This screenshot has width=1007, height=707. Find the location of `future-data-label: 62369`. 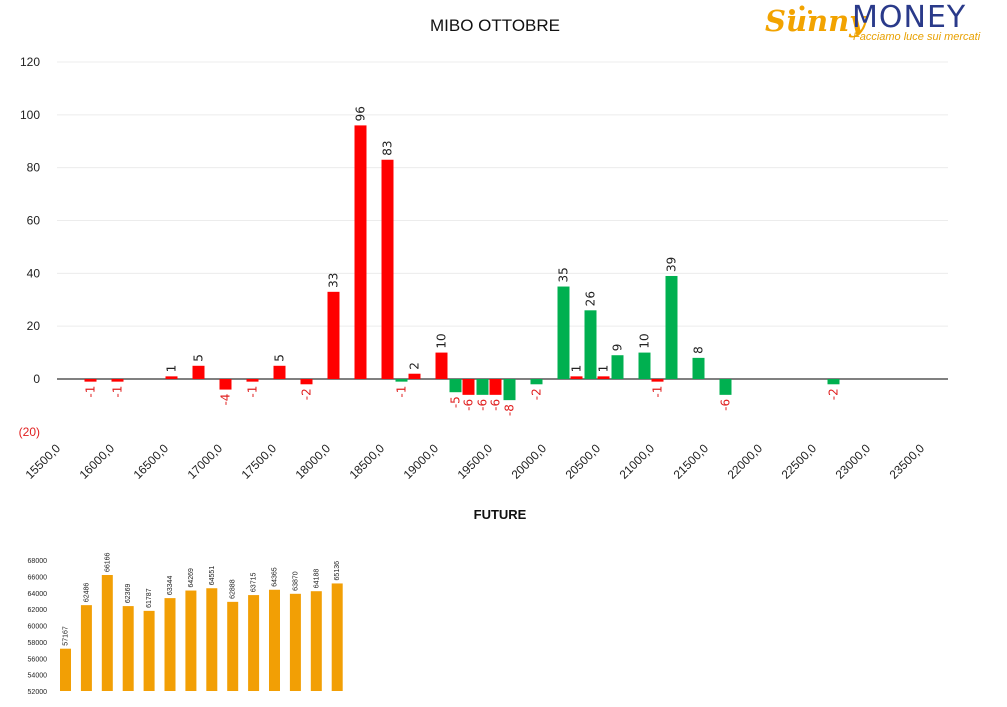

future-data-label: 62369 is located at coordinates (128, 594).